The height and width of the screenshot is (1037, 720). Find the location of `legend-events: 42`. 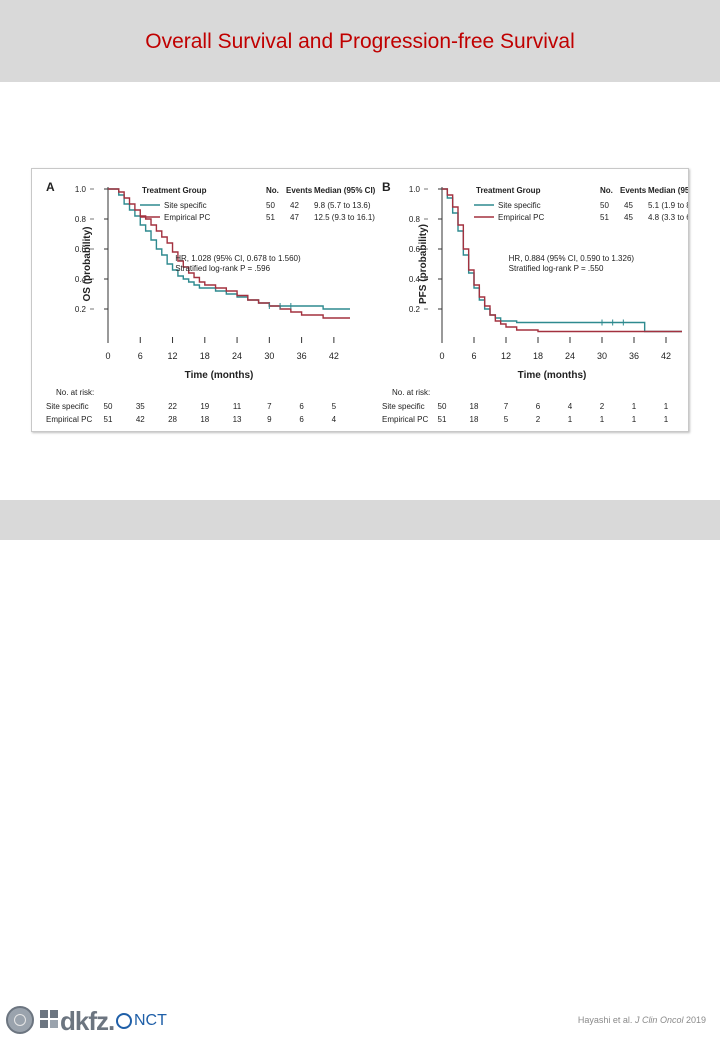

legend-events: 42 is located at coordinates (294, 205).